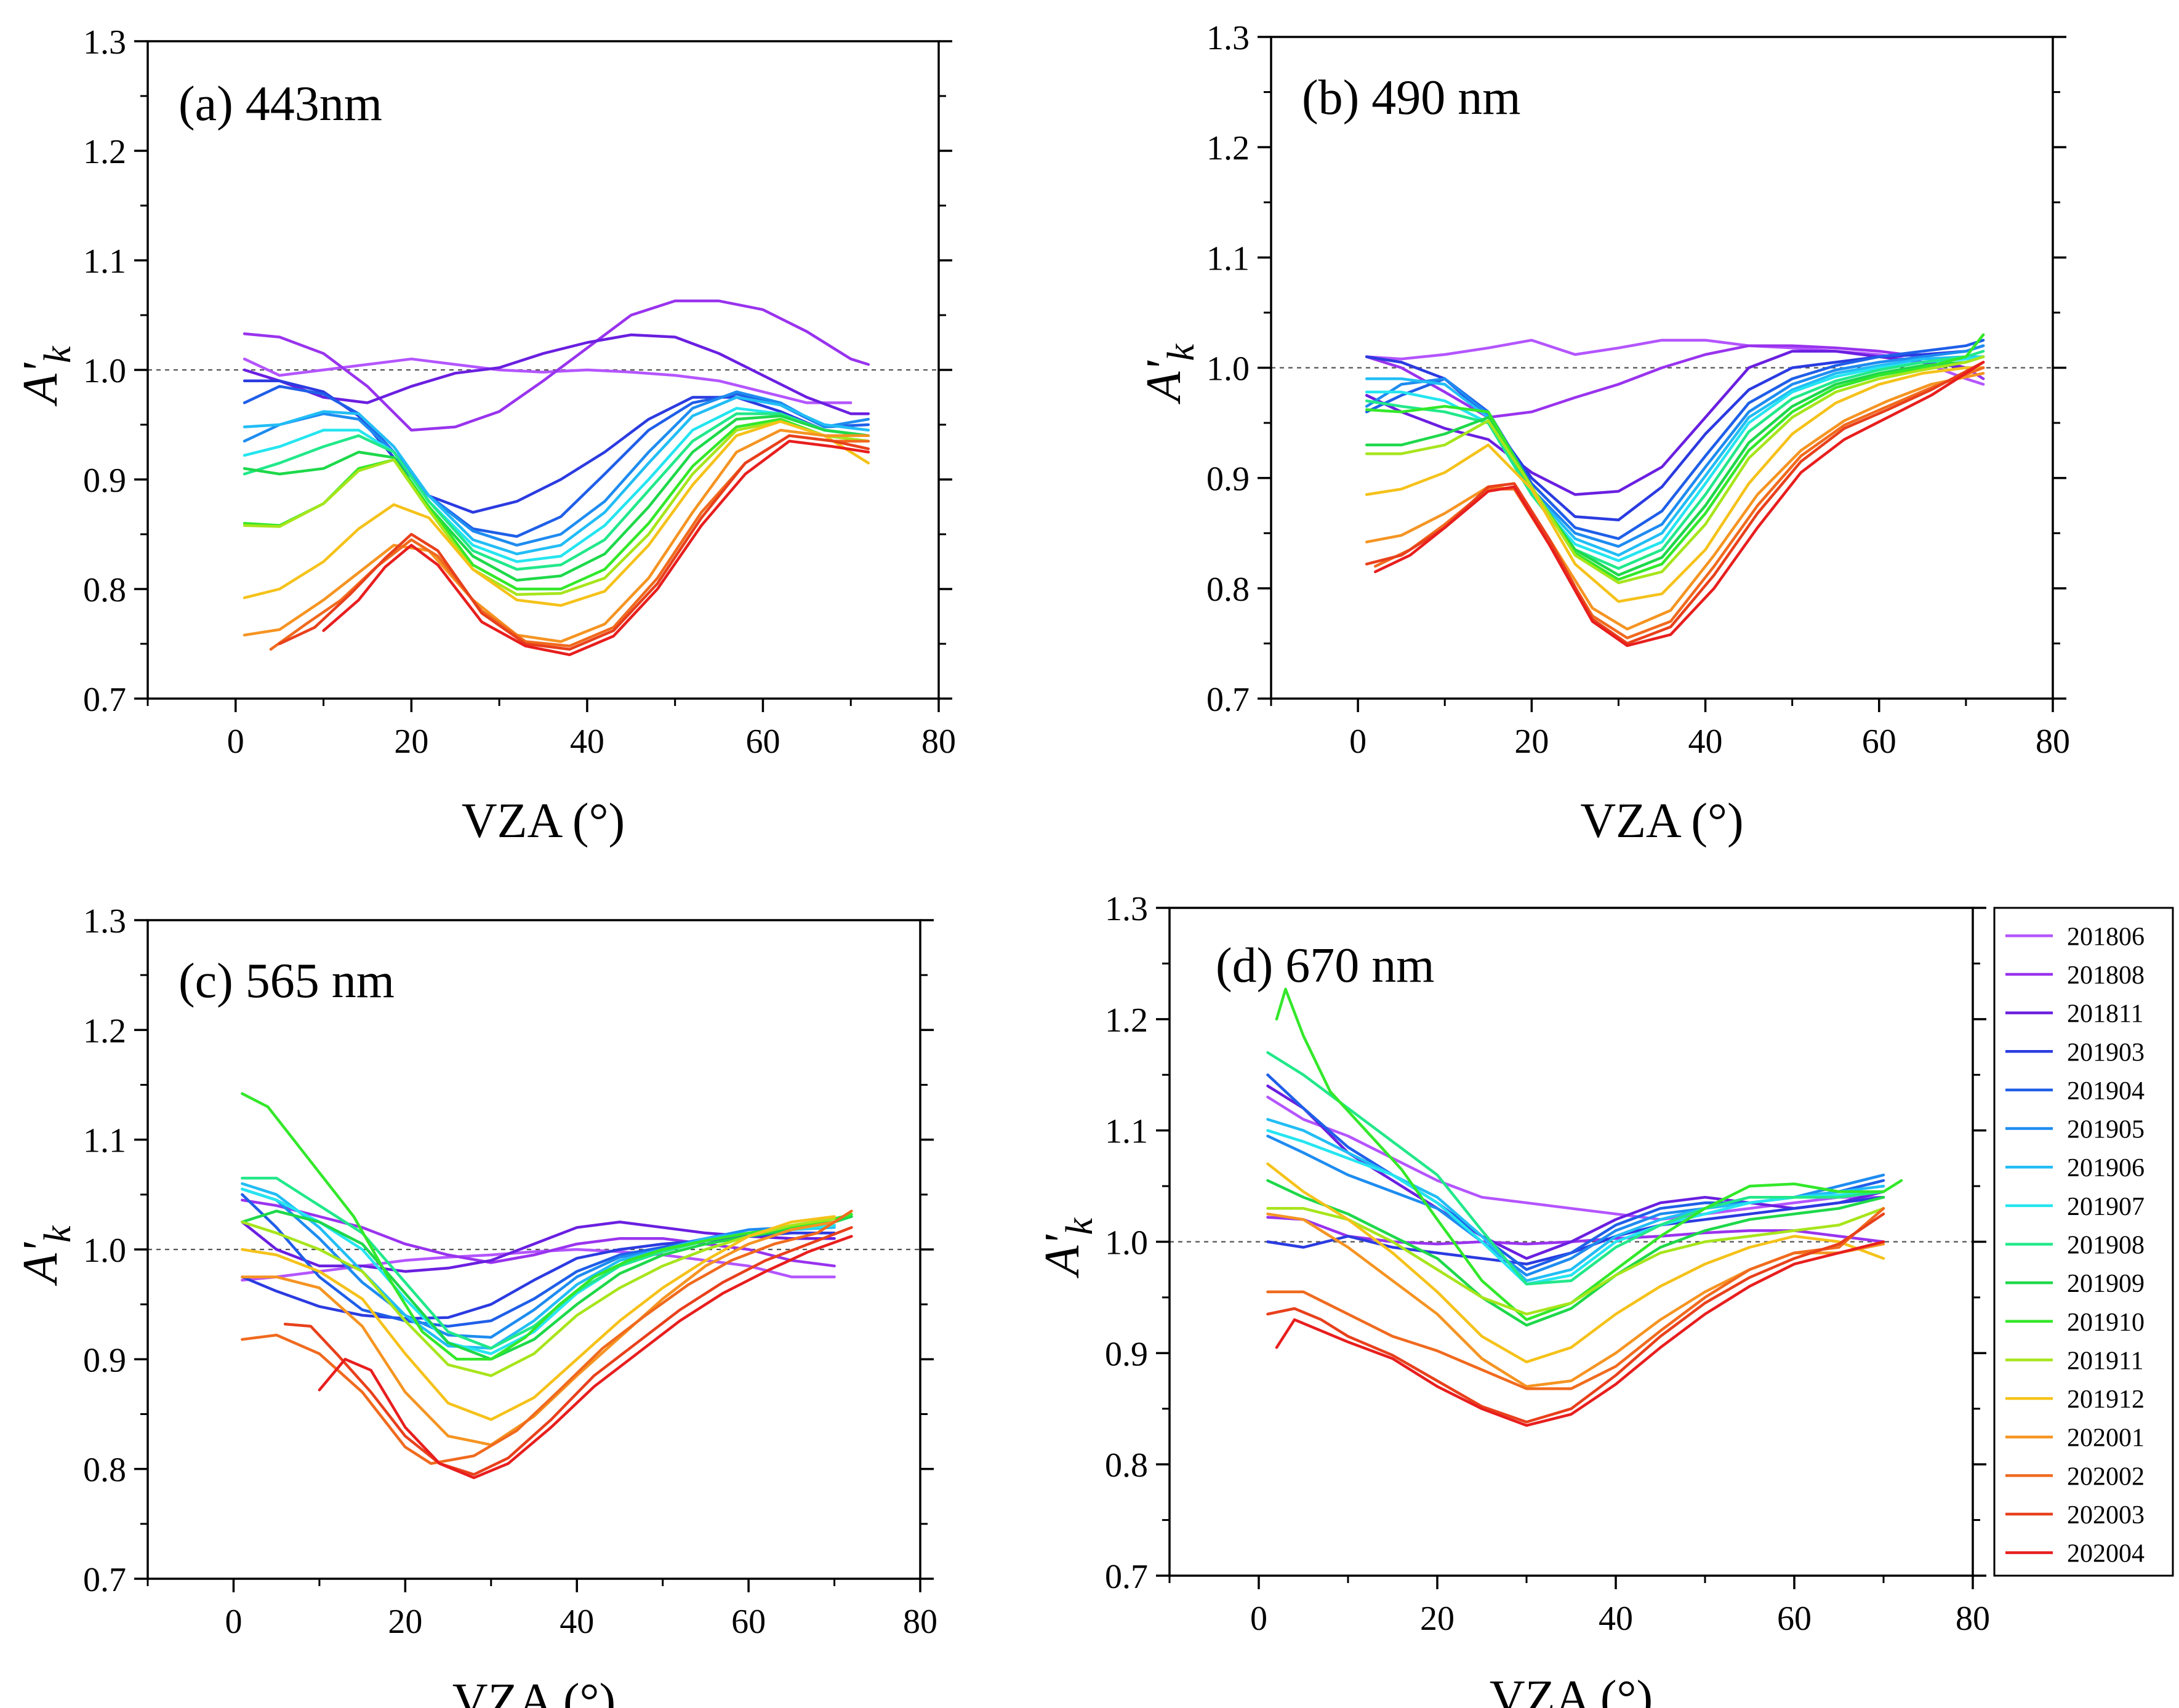 The image size is (2179, 1708). Describe the element at coordinates (2106, 1130) in the screenshot. I see `legend-label-201905: 201905` at that location.